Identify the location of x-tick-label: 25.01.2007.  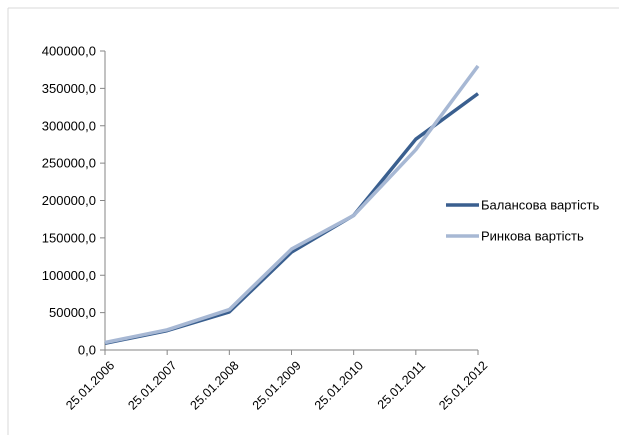
(152, 385).